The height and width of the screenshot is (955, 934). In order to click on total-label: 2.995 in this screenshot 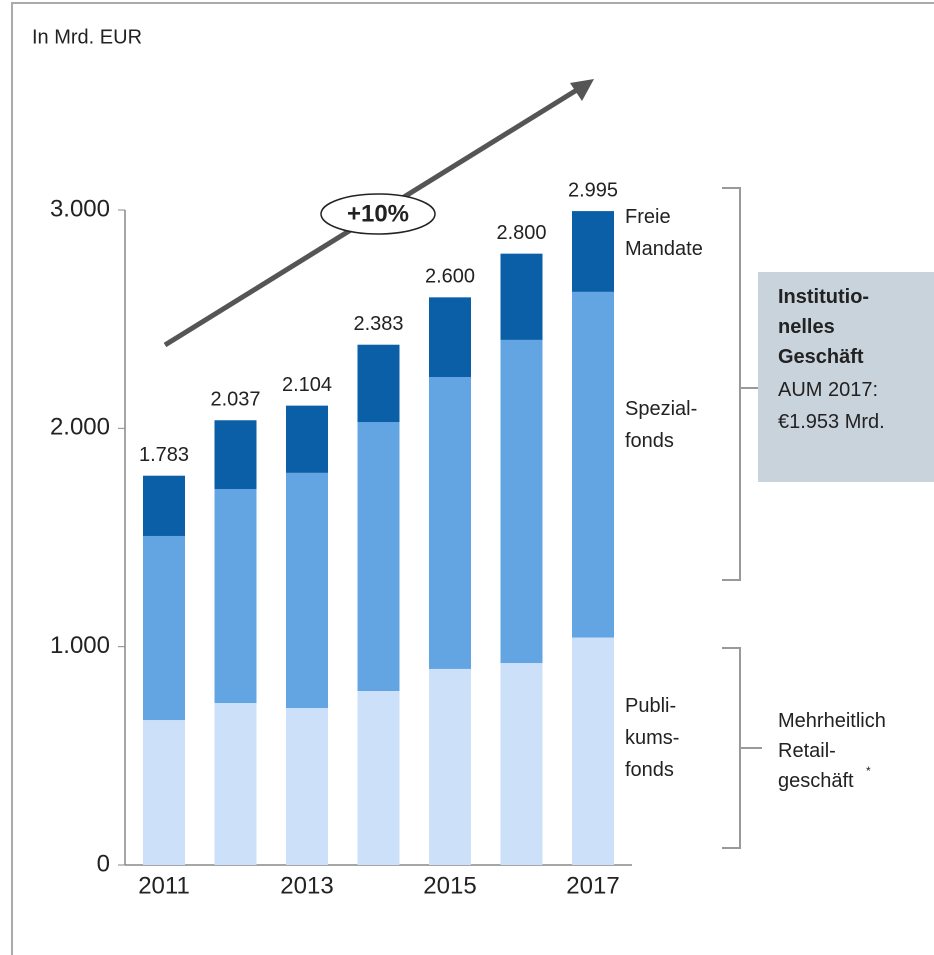, I will do `click(593, 190)`.